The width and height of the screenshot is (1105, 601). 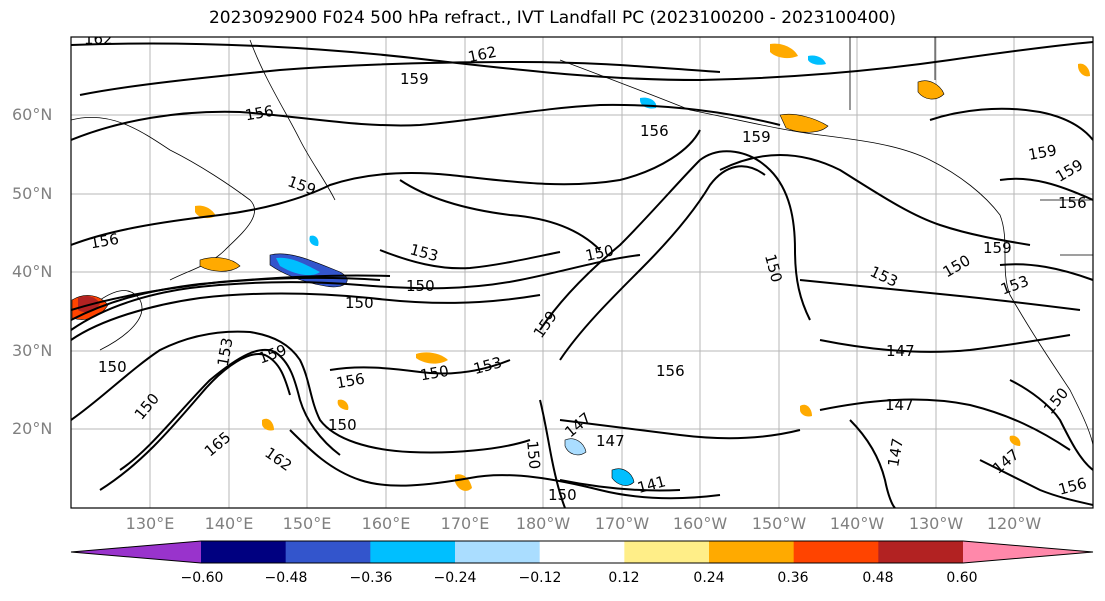 What do you see at coordinates (700, 523) in the screenshot?
I see `lon-label: 160°W` at bounding box center [700, 523].